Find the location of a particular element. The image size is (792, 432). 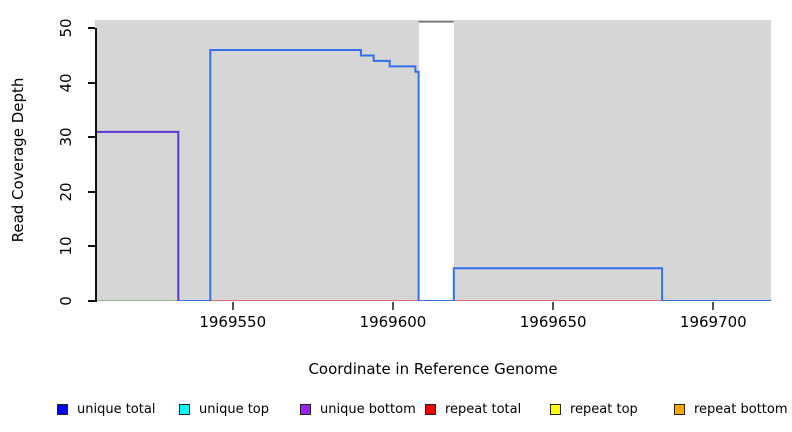

coverage-gap-band is located at coordinates (436, 160).